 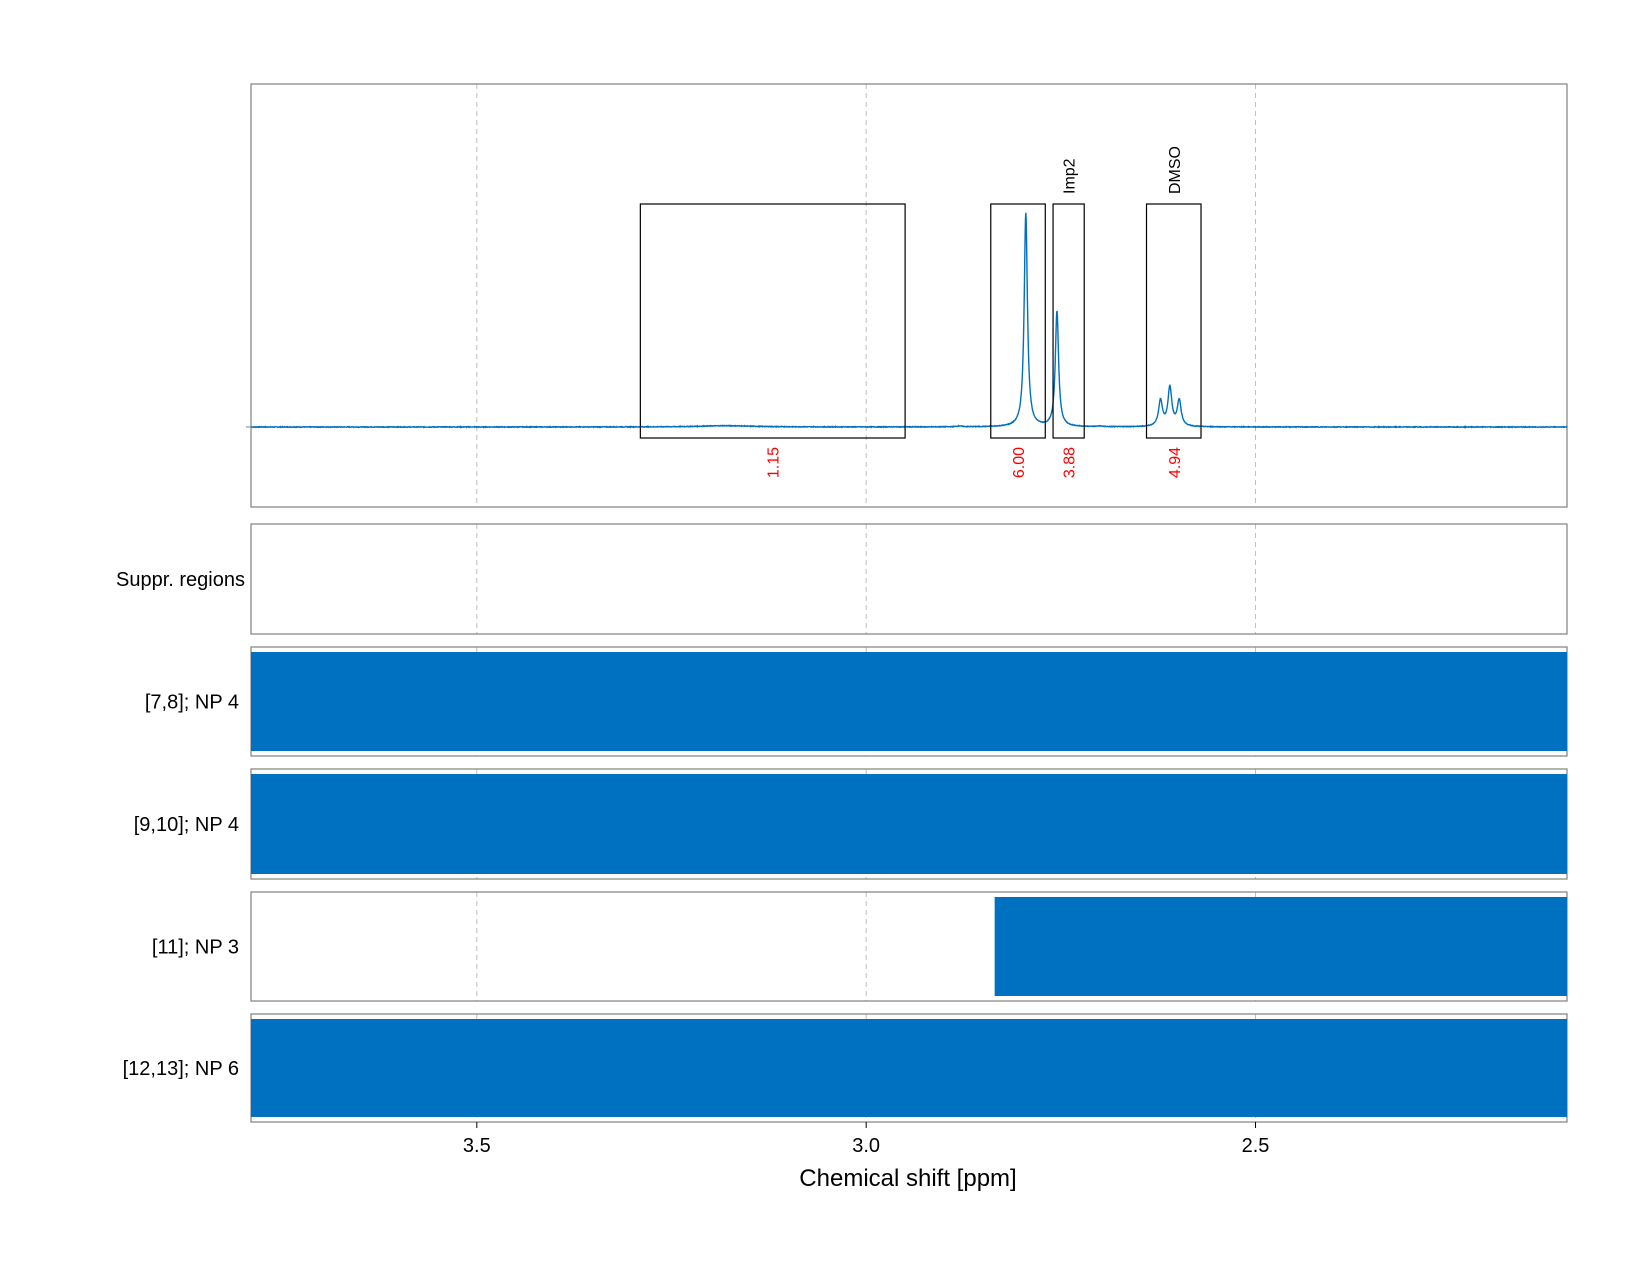 What do you see at coordinates (1070, 176) in the screenshot?
I see `region-label-2: Imp2` at bounding box center [1070, 176].